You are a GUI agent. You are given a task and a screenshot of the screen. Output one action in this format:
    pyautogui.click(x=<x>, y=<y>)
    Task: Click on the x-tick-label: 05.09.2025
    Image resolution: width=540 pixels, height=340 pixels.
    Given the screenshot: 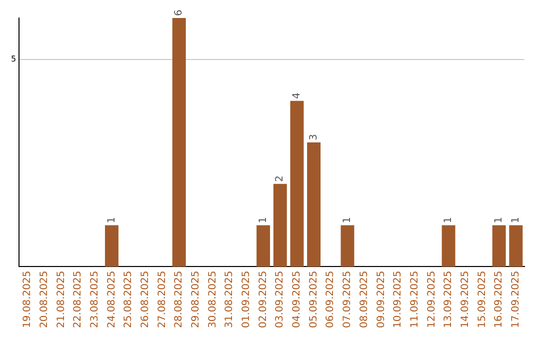 What is the action you would take?
    pyautogui.click(x=314, y=299)
    